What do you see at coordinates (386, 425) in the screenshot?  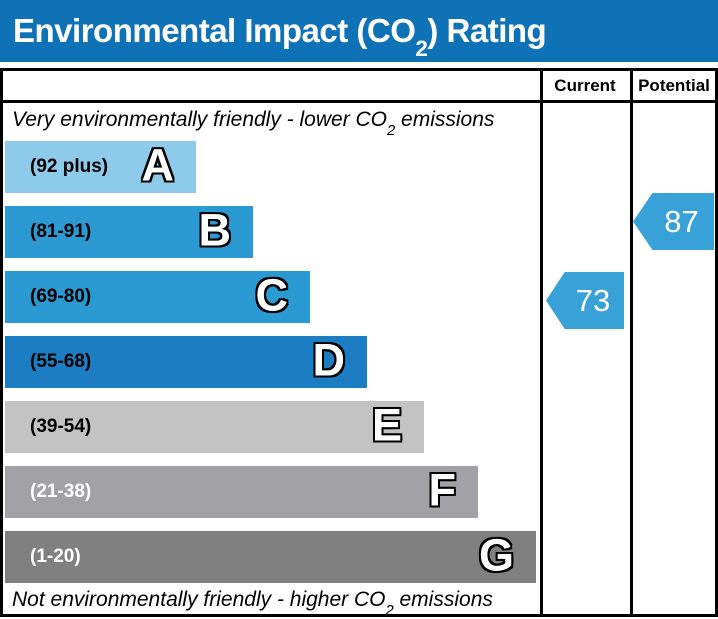 I see `band-letter: E` at bounding box center [386, 425].